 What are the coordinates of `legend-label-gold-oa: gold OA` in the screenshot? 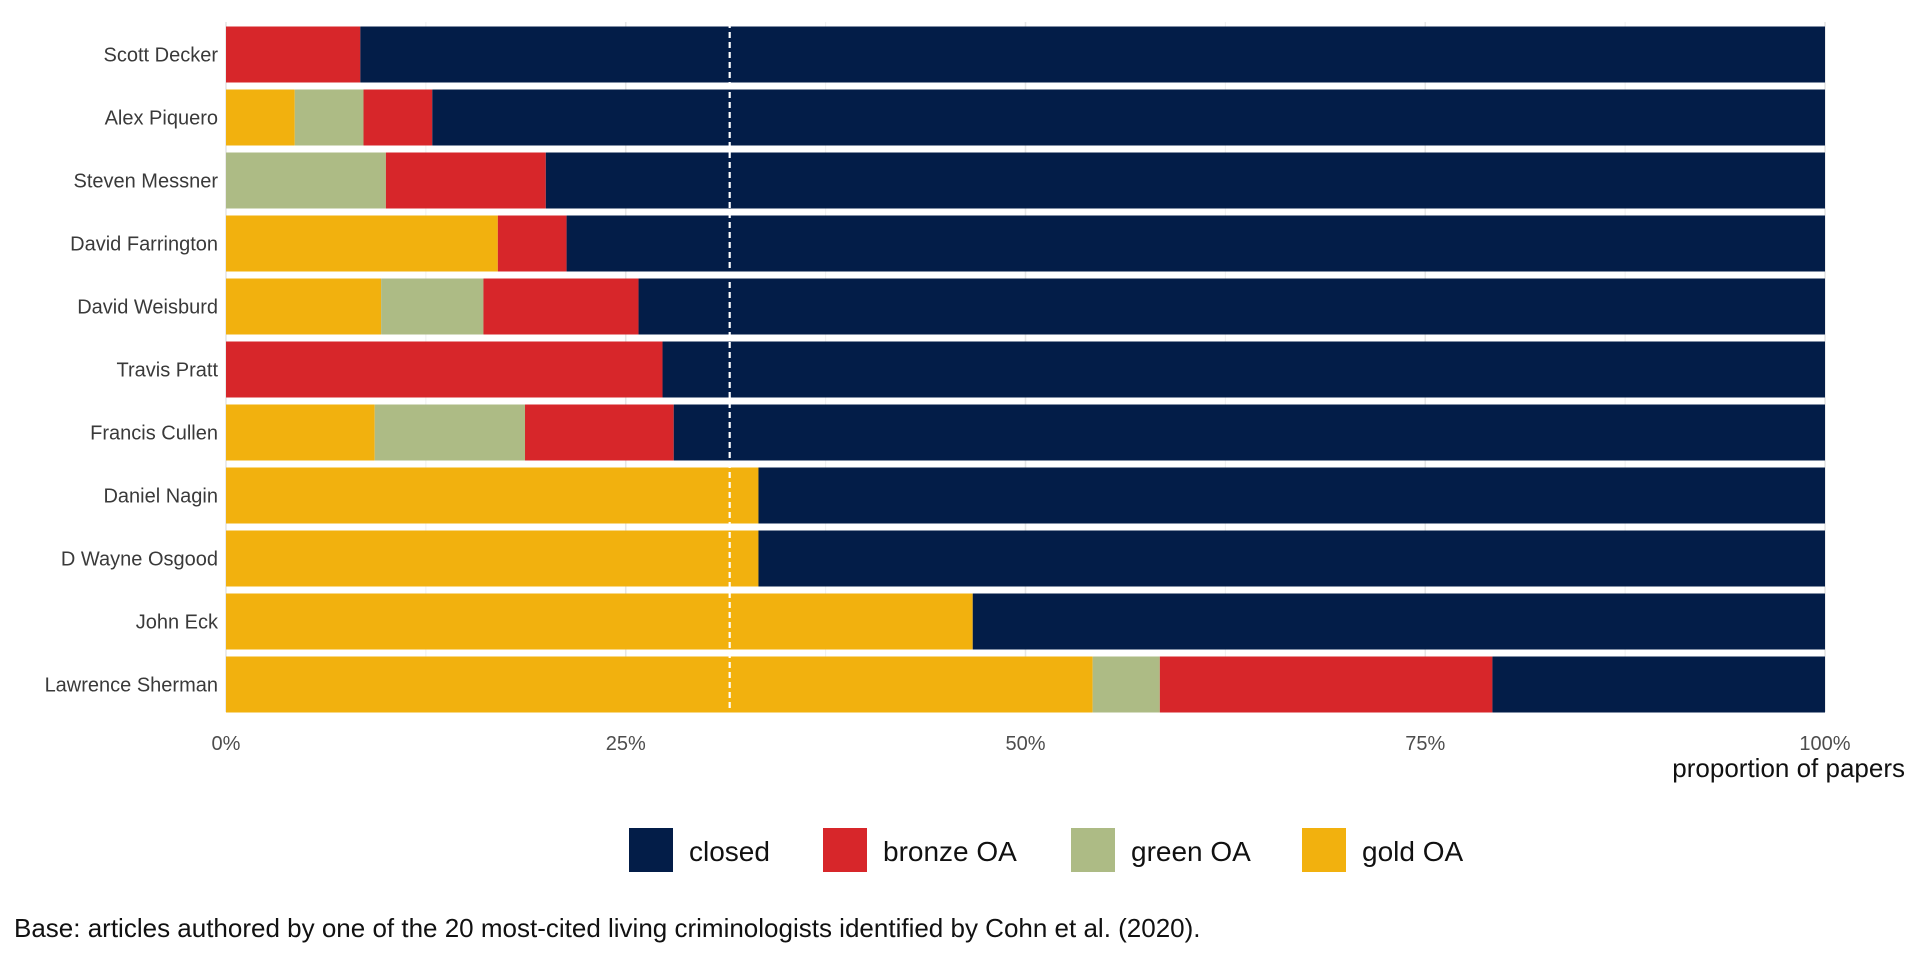 It's located at (1412, 851).